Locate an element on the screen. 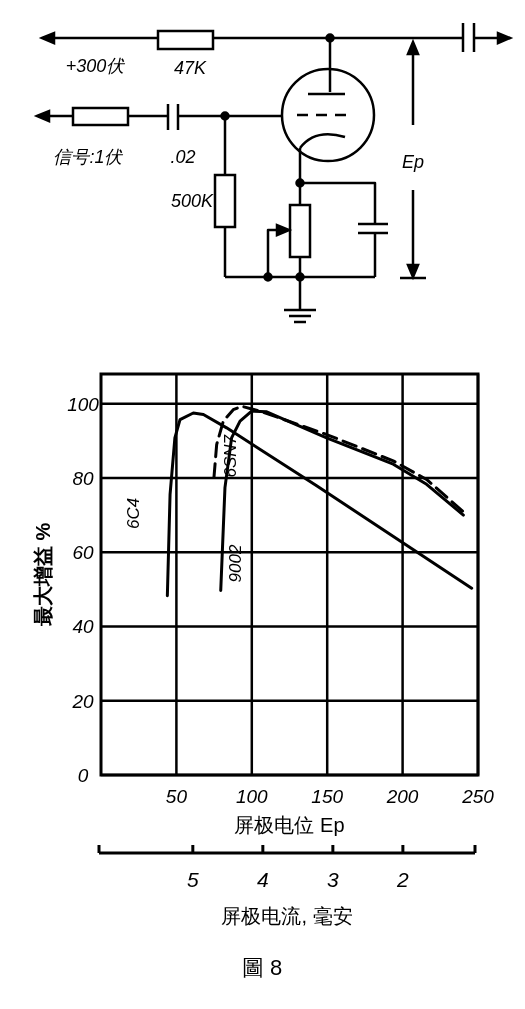 The width and height of the screenshot is (525, 1009). text: 信号:1伏 is located at coordinates (89, 157).